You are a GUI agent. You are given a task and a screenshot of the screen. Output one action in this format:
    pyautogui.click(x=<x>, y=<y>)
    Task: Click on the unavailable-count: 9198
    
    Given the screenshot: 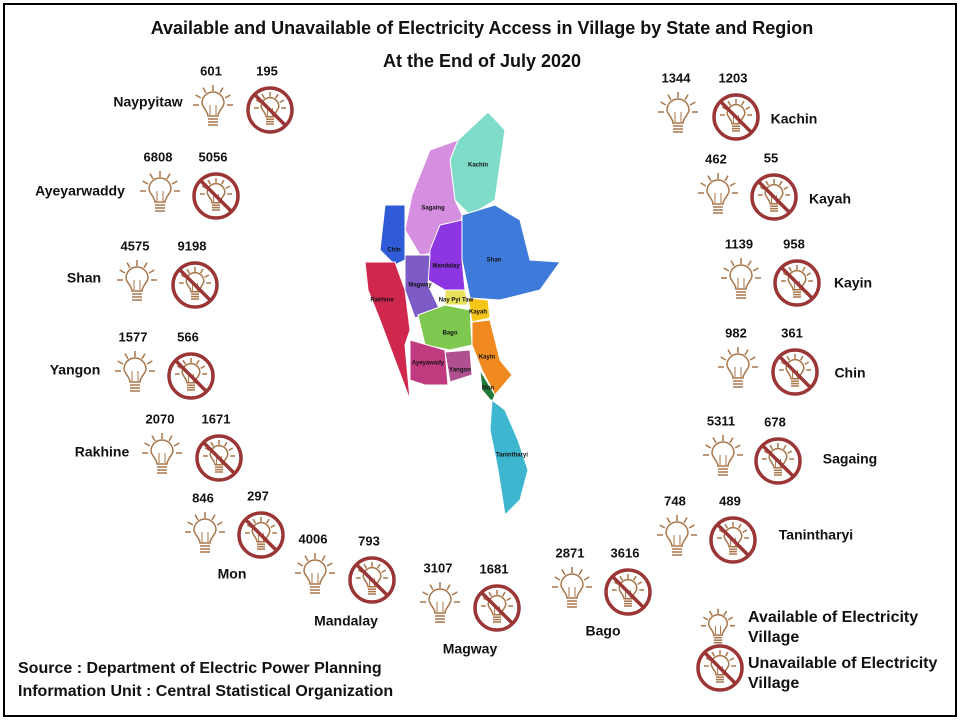 What is the action you would take?
    pyautogui.click(x=192, y=245)
    